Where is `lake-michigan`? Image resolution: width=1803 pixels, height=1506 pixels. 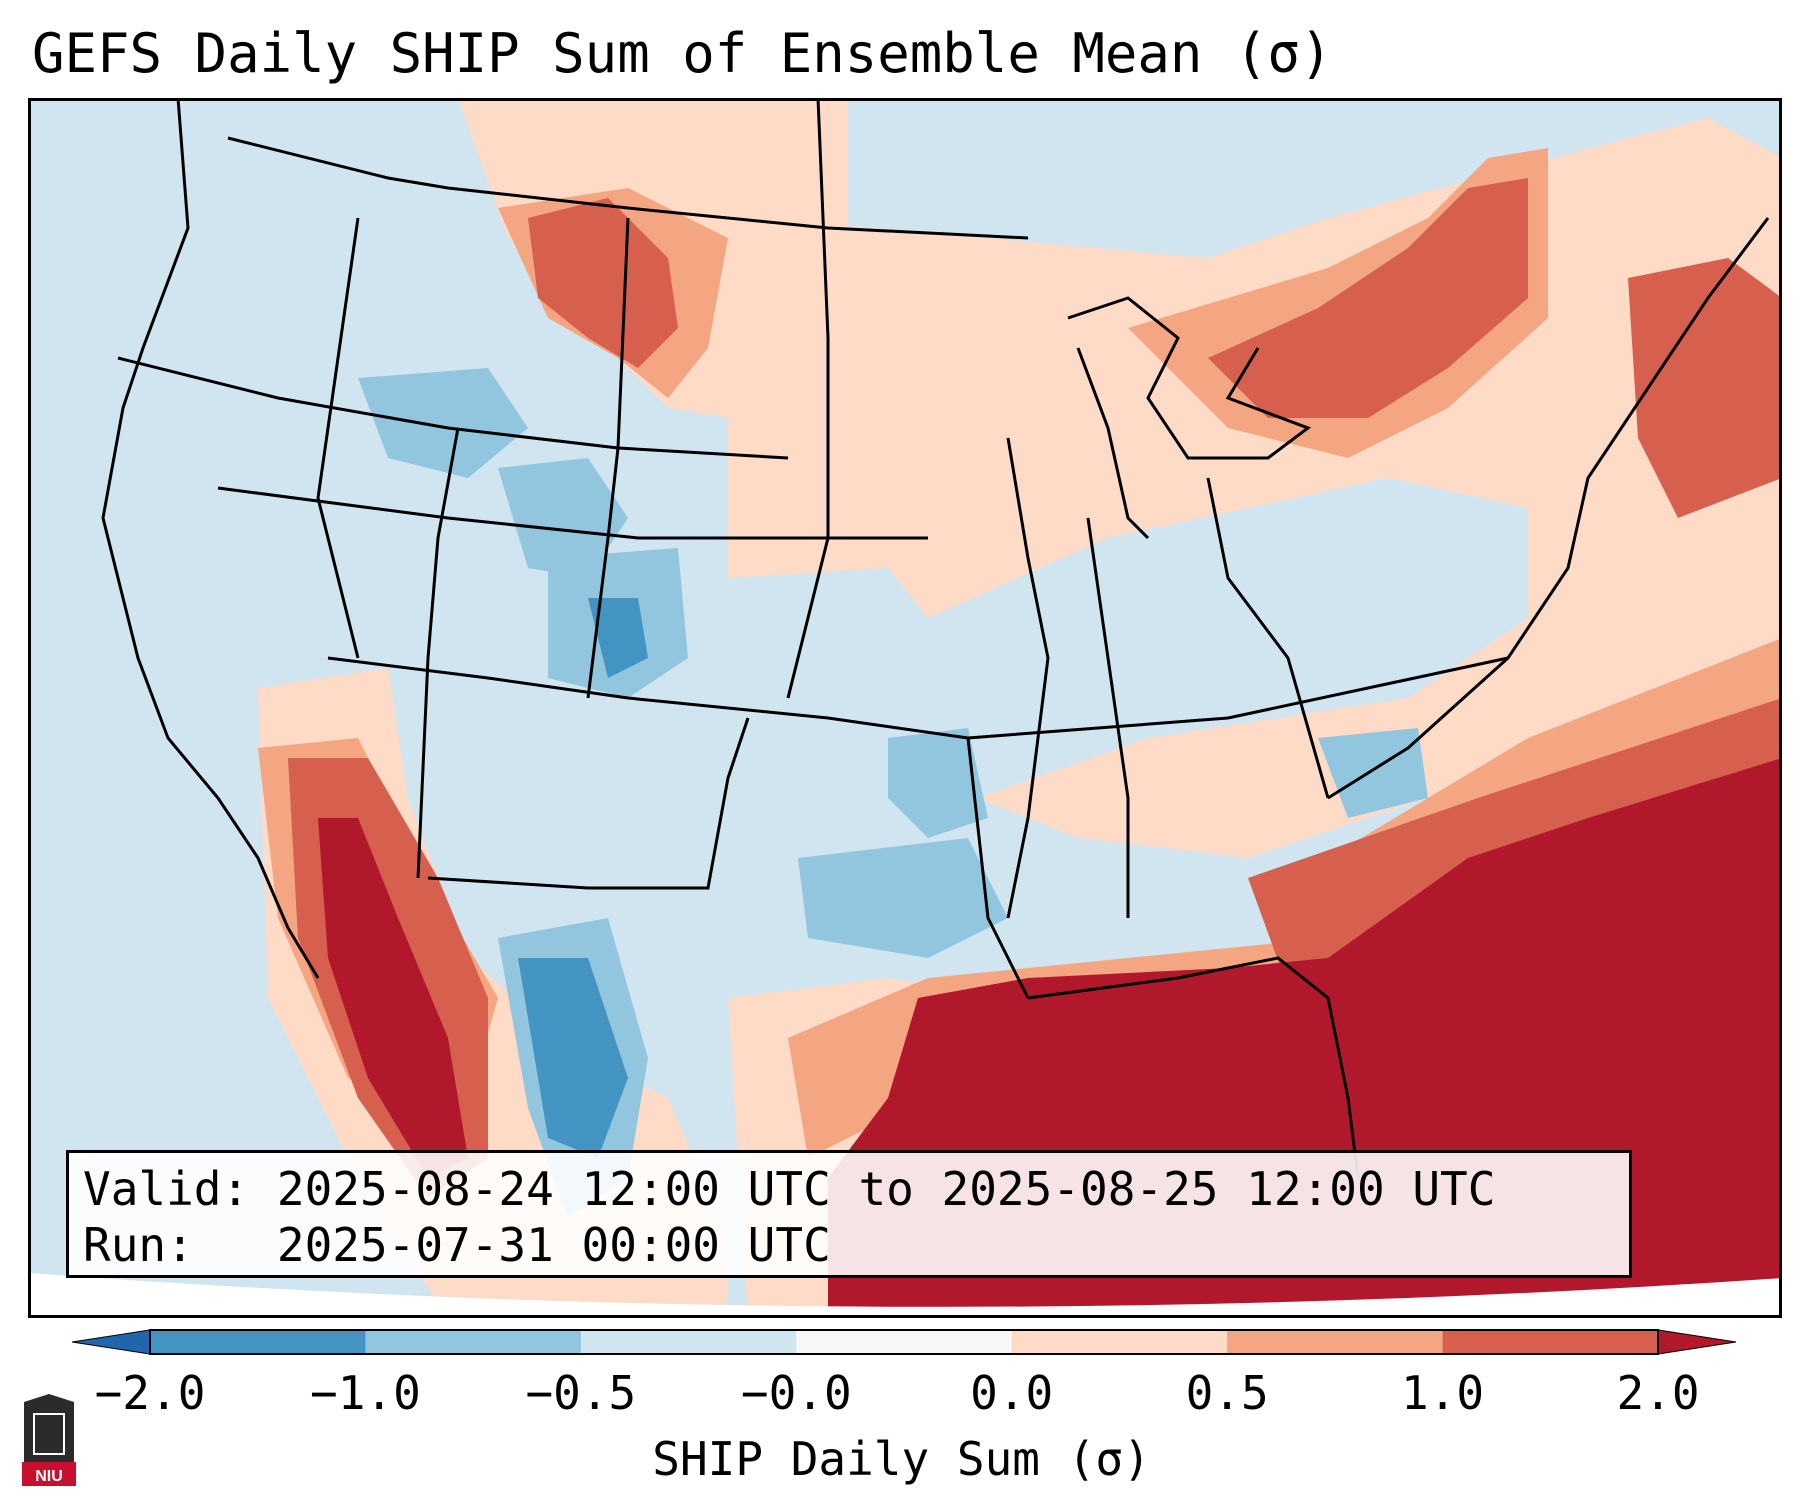
lake-michigan is located at coordinates (1113, 443).